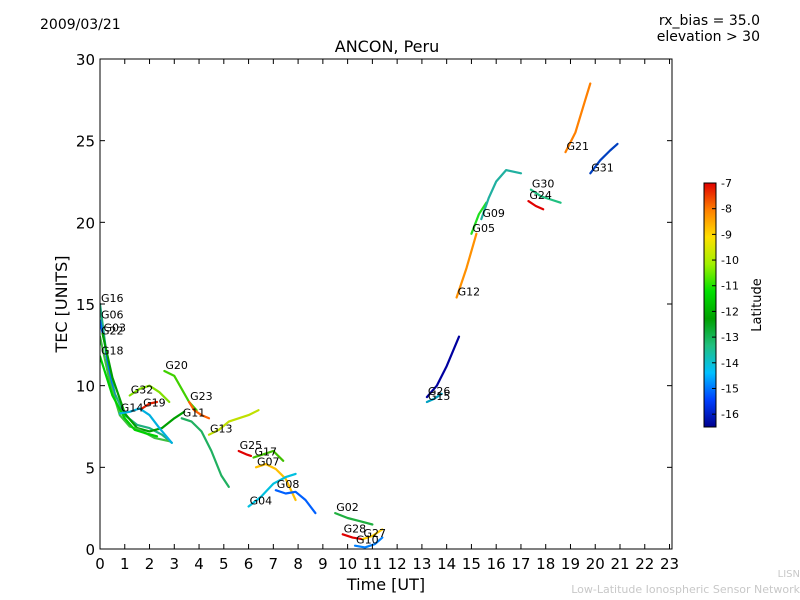 The width and height of the screenshot is (800, 600). I want to click on series-label-g17: G17, so click(266, 452).